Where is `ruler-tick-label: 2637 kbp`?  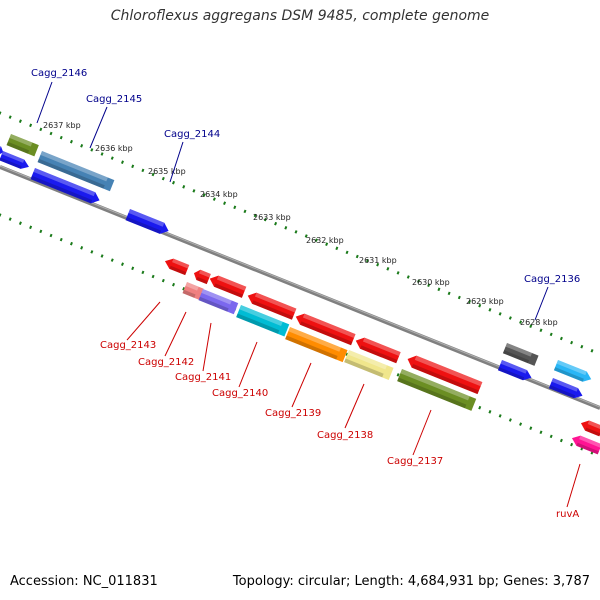
ruler-tick-label: 2637 kbp is located at coordinates (62, 125).